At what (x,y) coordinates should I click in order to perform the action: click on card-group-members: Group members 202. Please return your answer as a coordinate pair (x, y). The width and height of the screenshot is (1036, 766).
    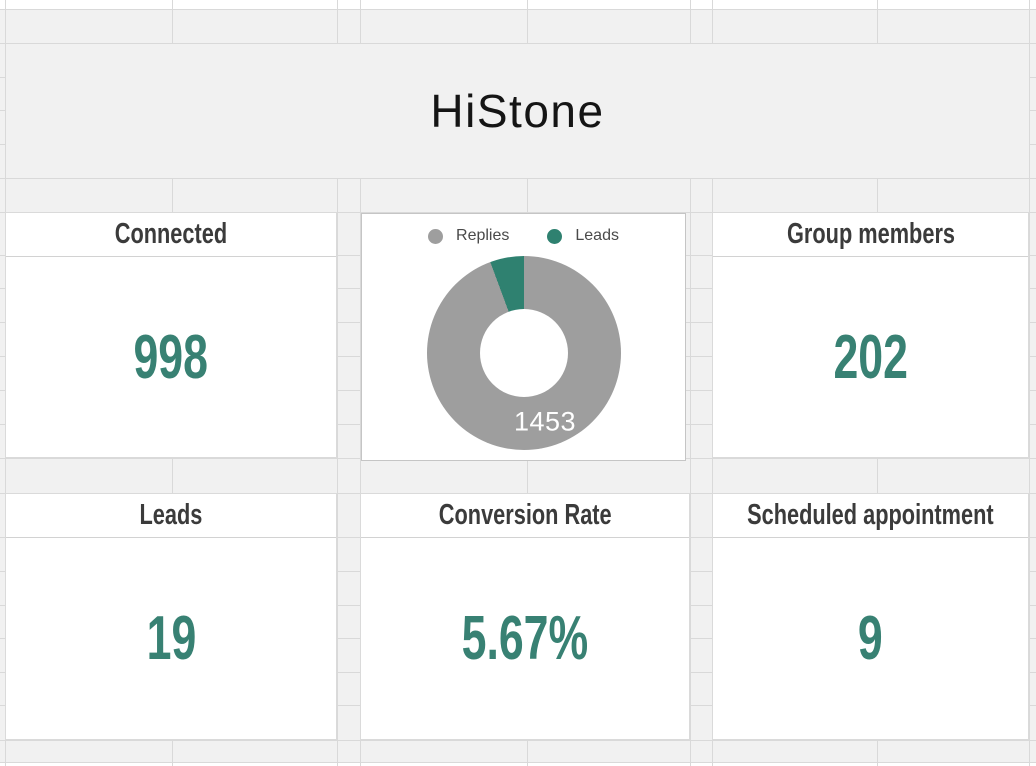
    Looking at the image, I should click on (870, 335).